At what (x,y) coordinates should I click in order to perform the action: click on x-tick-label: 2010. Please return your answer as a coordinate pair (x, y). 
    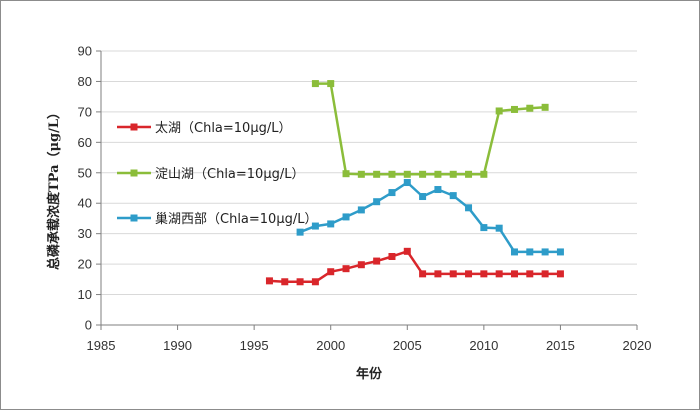
    Looking at the image, I should click on (483, 345).